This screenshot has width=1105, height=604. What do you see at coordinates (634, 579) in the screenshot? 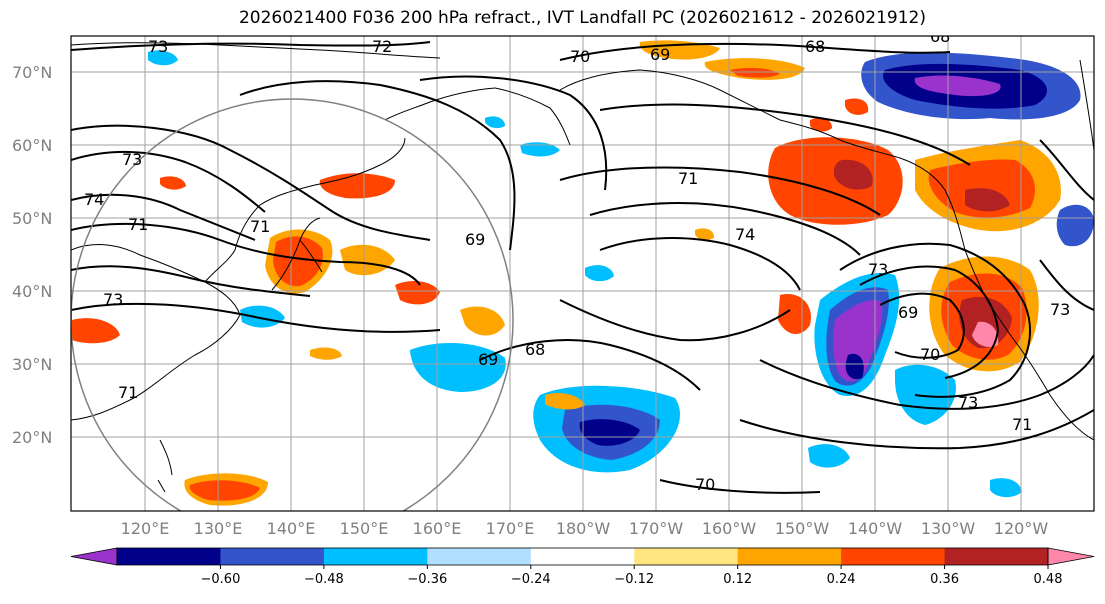
I see `colorbar-tick-label: −0.12` at bounding box center [634, 579].